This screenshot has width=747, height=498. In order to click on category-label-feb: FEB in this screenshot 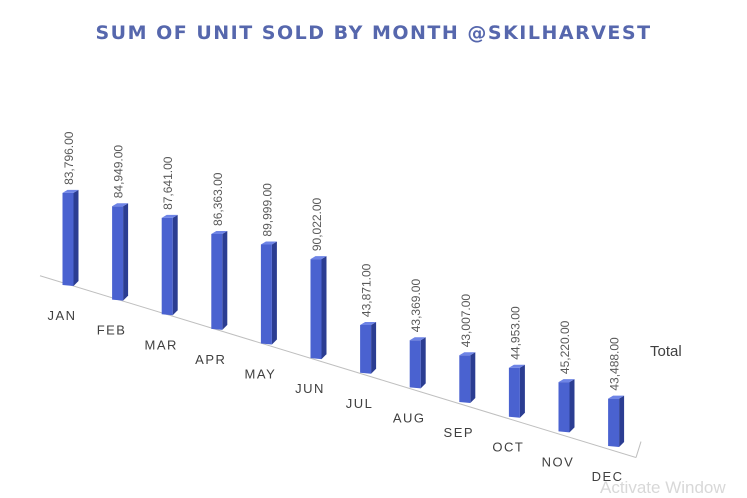, I will do `click(112, 330)`.